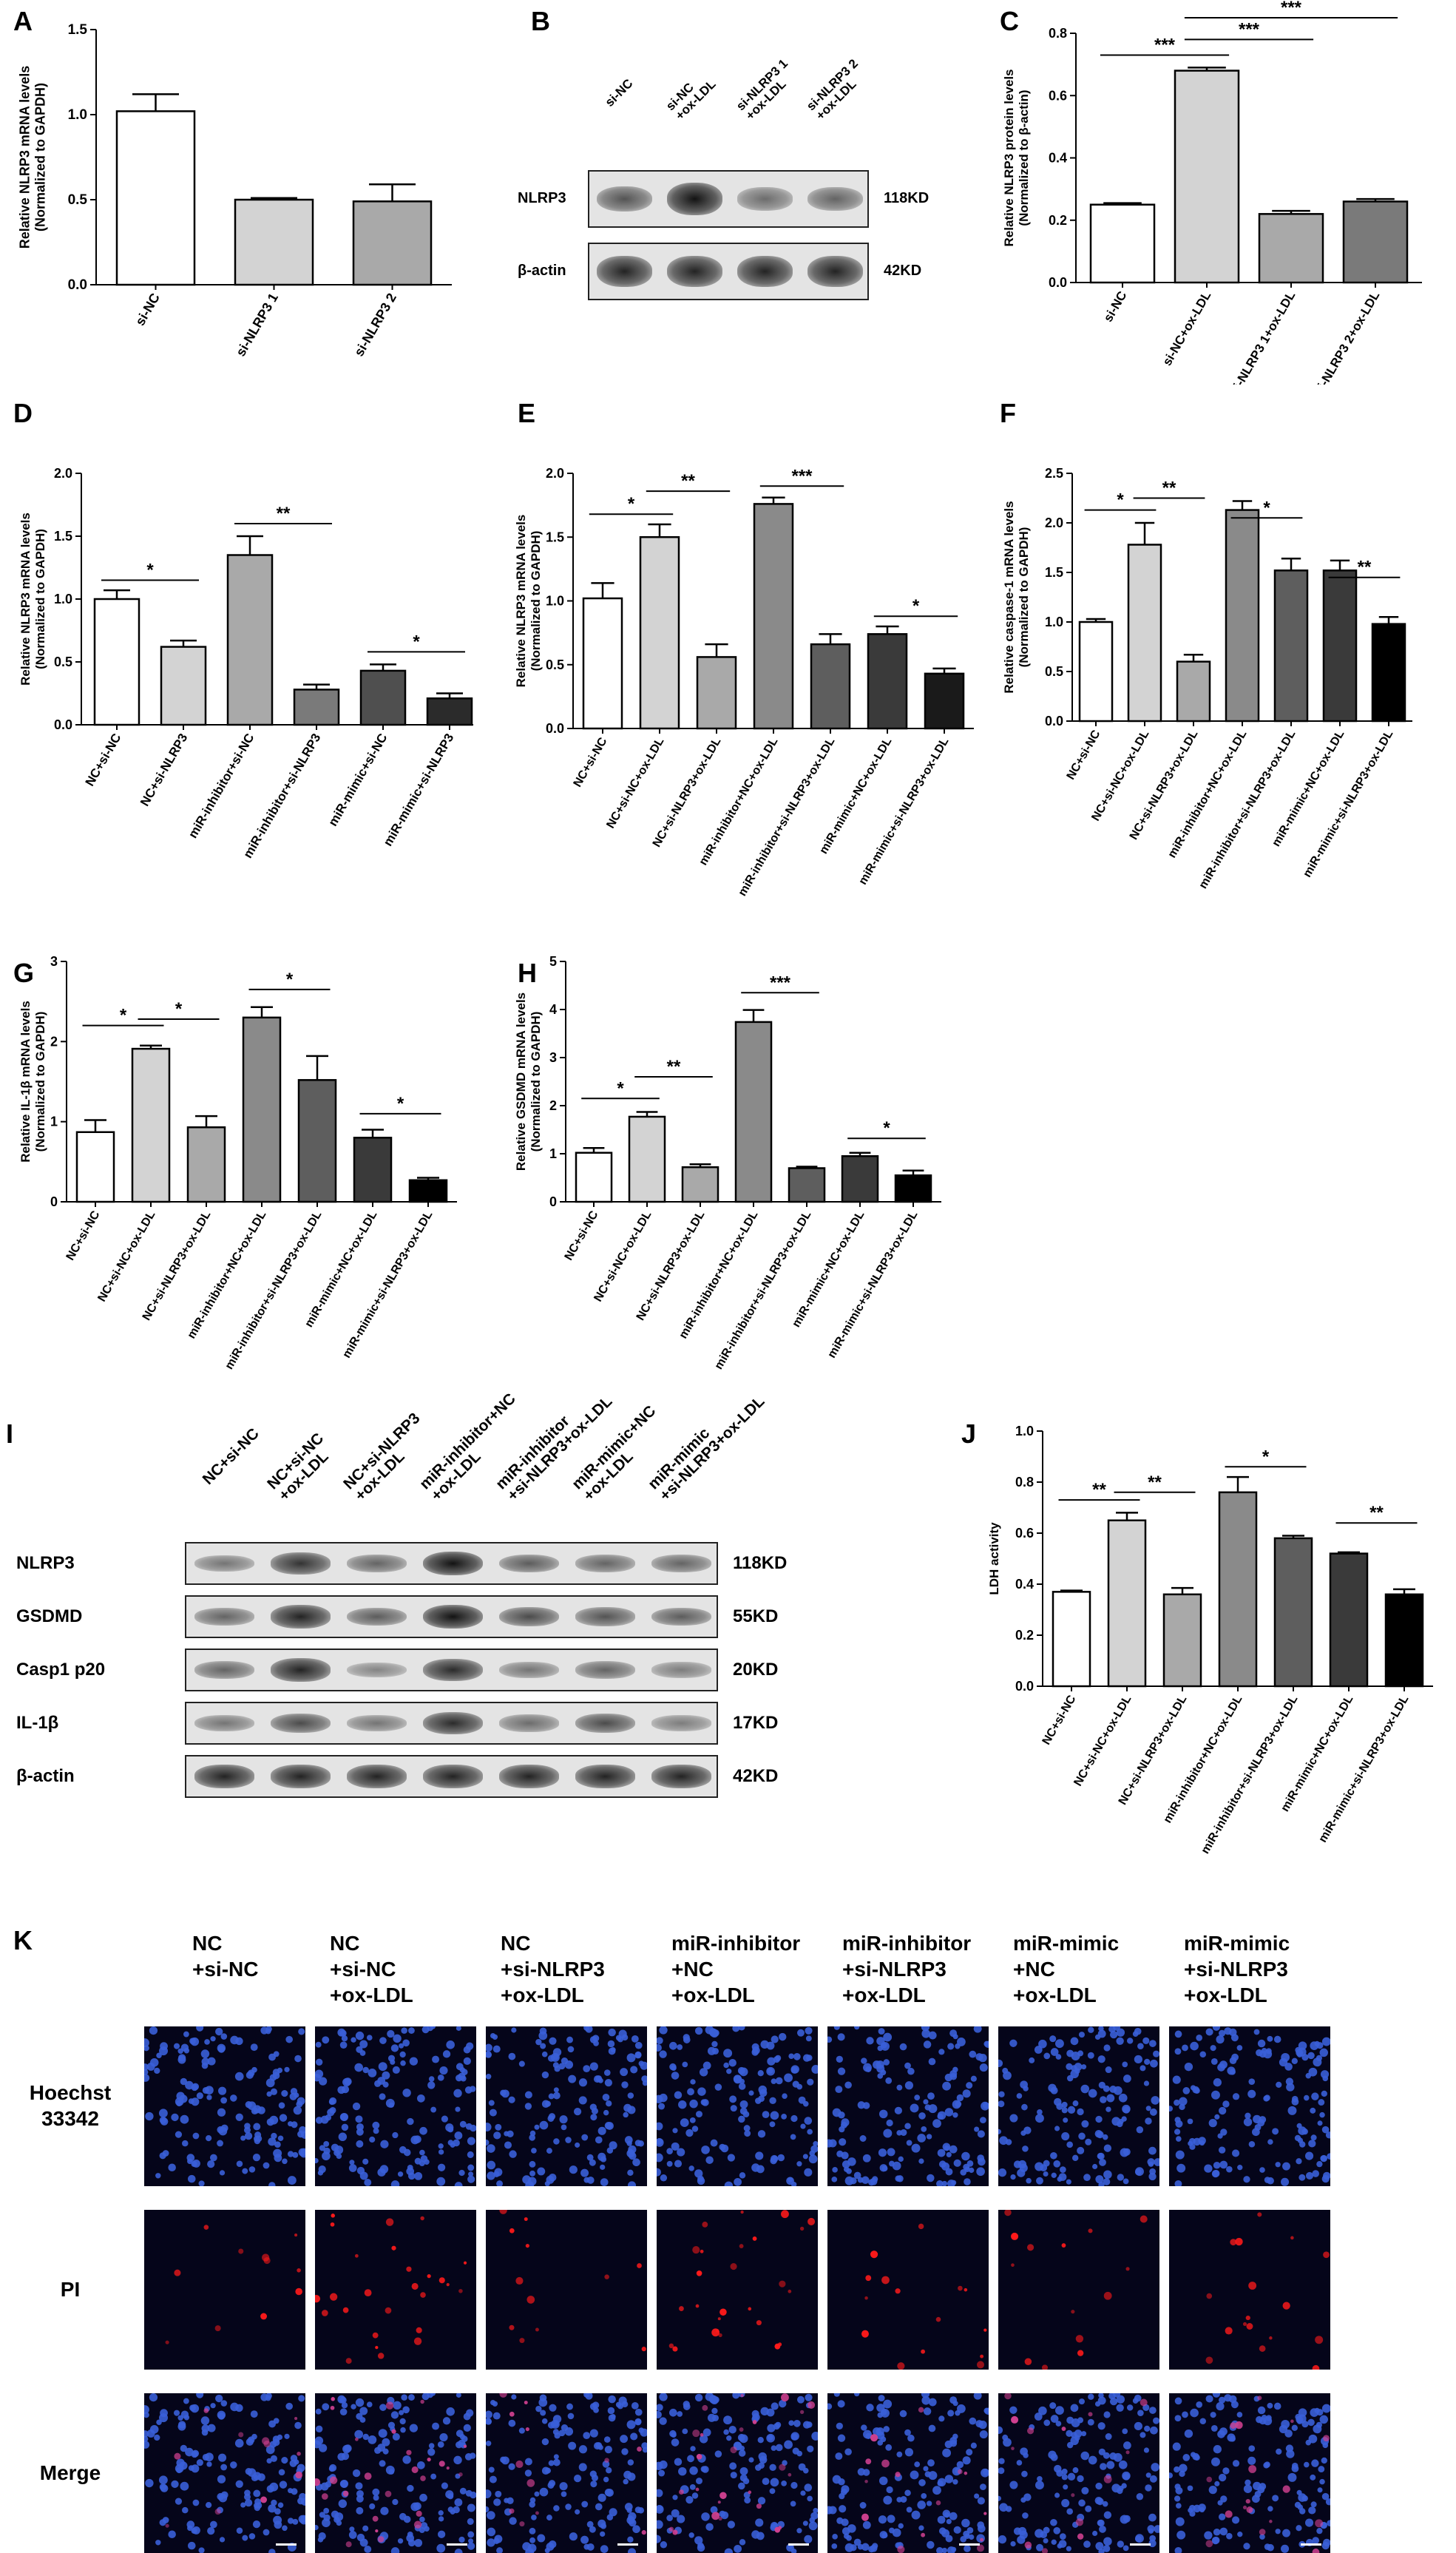  I want to click on scale-bar, so click(970, 2545).